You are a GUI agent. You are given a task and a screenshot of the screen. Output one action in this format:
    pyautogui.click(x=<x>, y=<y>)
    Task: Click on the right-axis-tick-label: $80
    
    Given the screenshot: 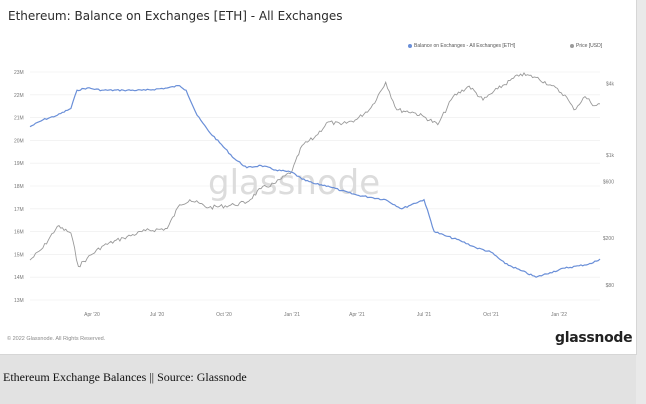 What is the action you would take?
    pyautogui.click(x=610, y=286)
    